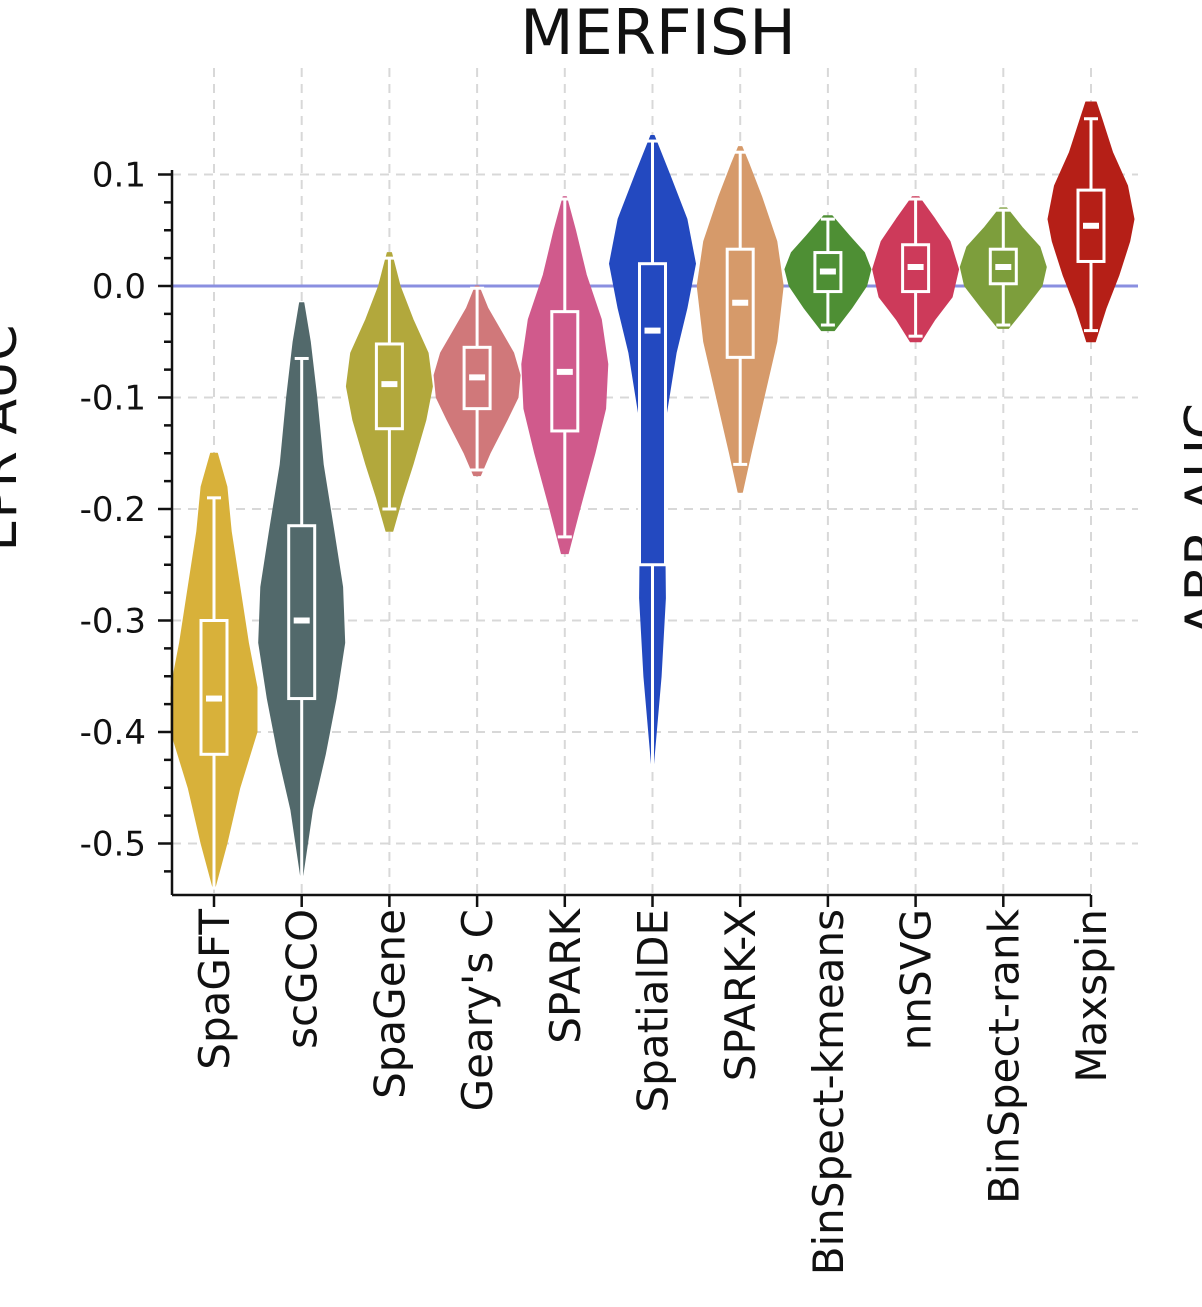 The height and width of the screenshot is (1307, 1202). I want to click on x-tick-label: Maxspin, so click(1091, 996).